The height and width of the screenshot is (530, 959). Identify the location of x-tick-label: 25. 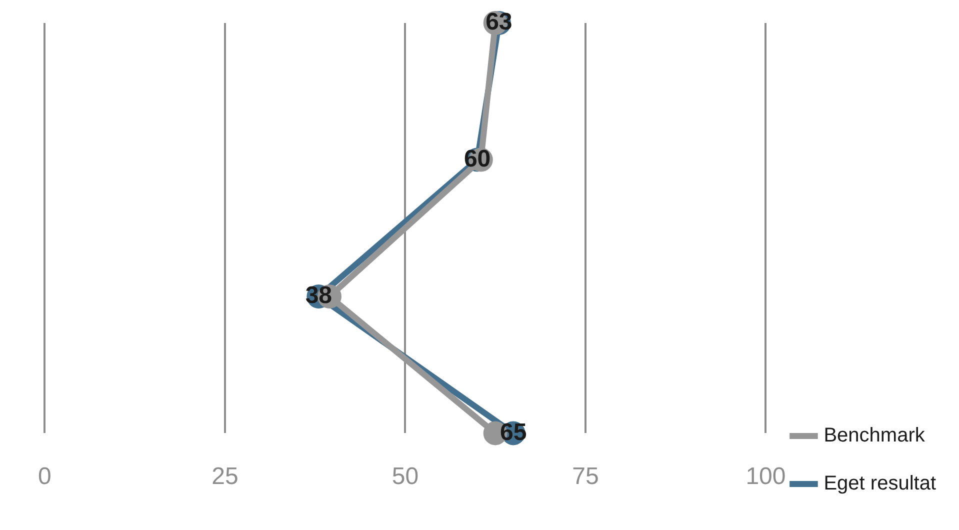
(225, 476).